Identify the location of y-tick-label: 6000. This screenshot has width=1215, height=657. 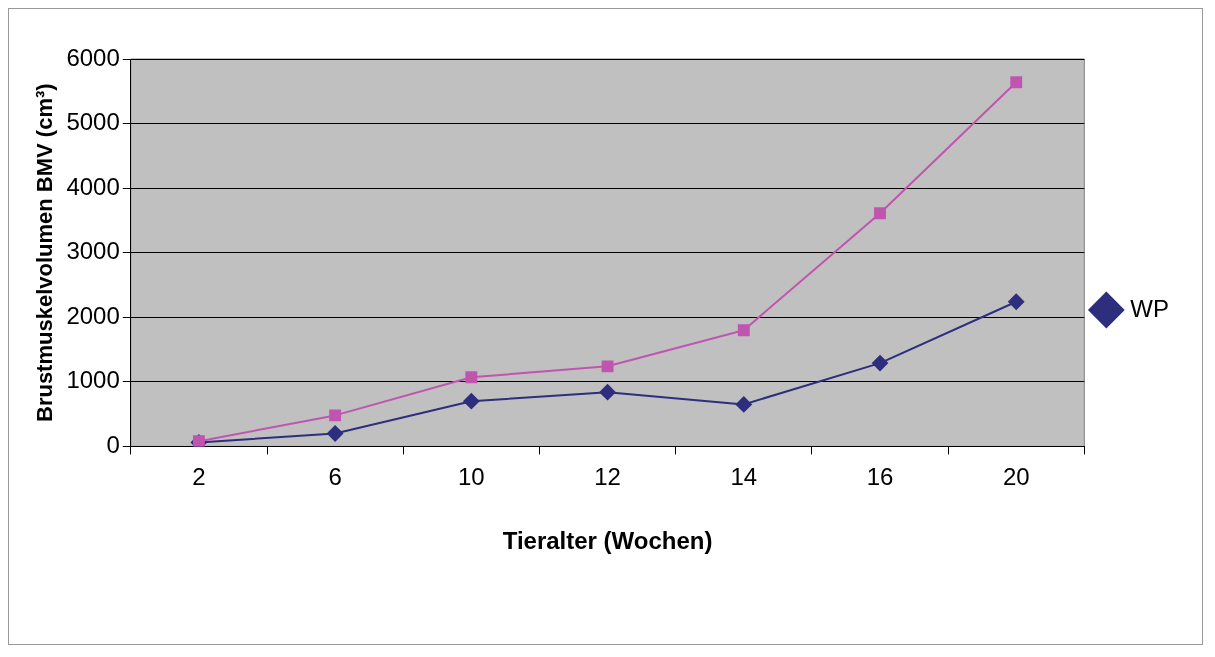
(93, 57).